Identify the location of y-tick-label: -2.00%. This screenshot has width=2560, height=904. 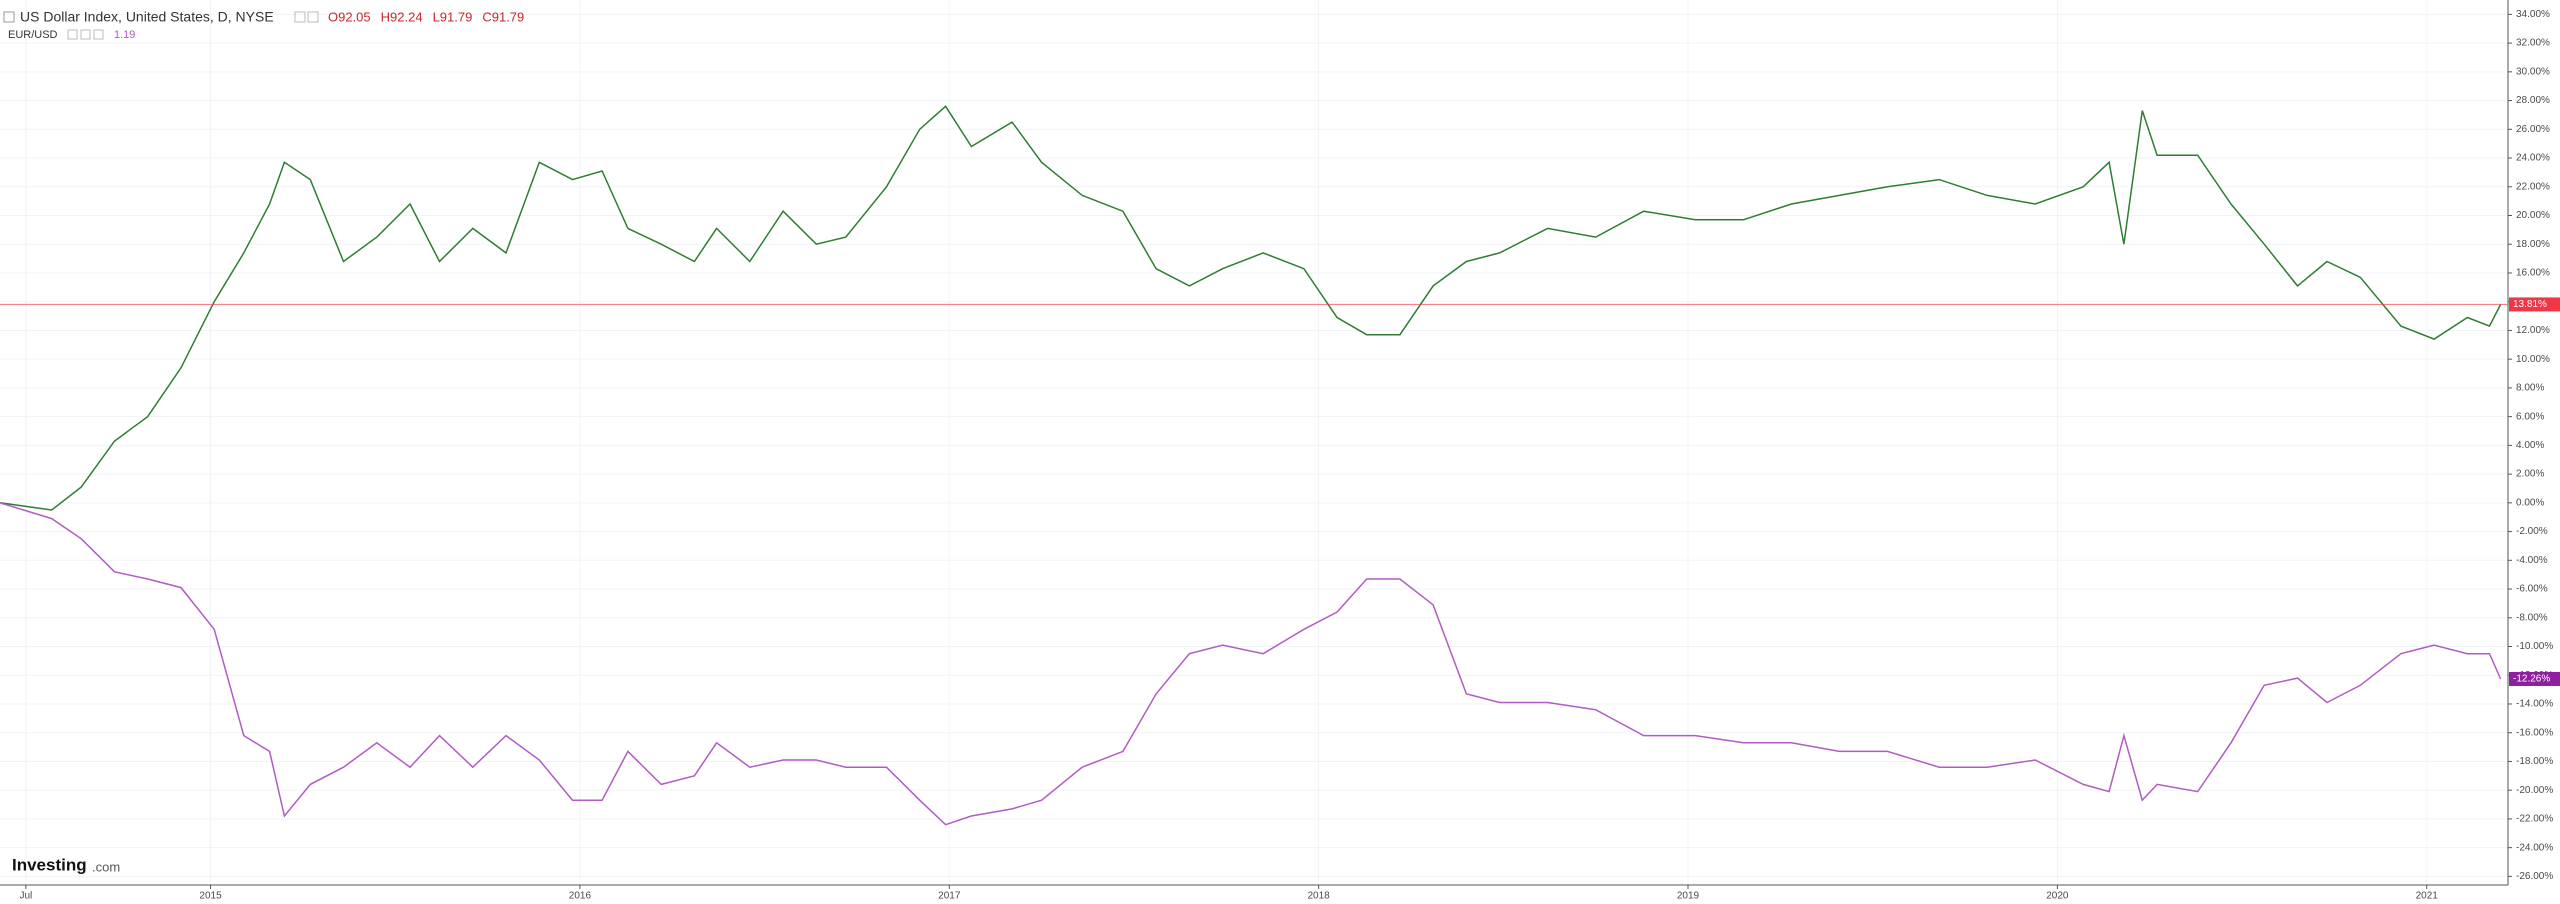
(2532, 531).